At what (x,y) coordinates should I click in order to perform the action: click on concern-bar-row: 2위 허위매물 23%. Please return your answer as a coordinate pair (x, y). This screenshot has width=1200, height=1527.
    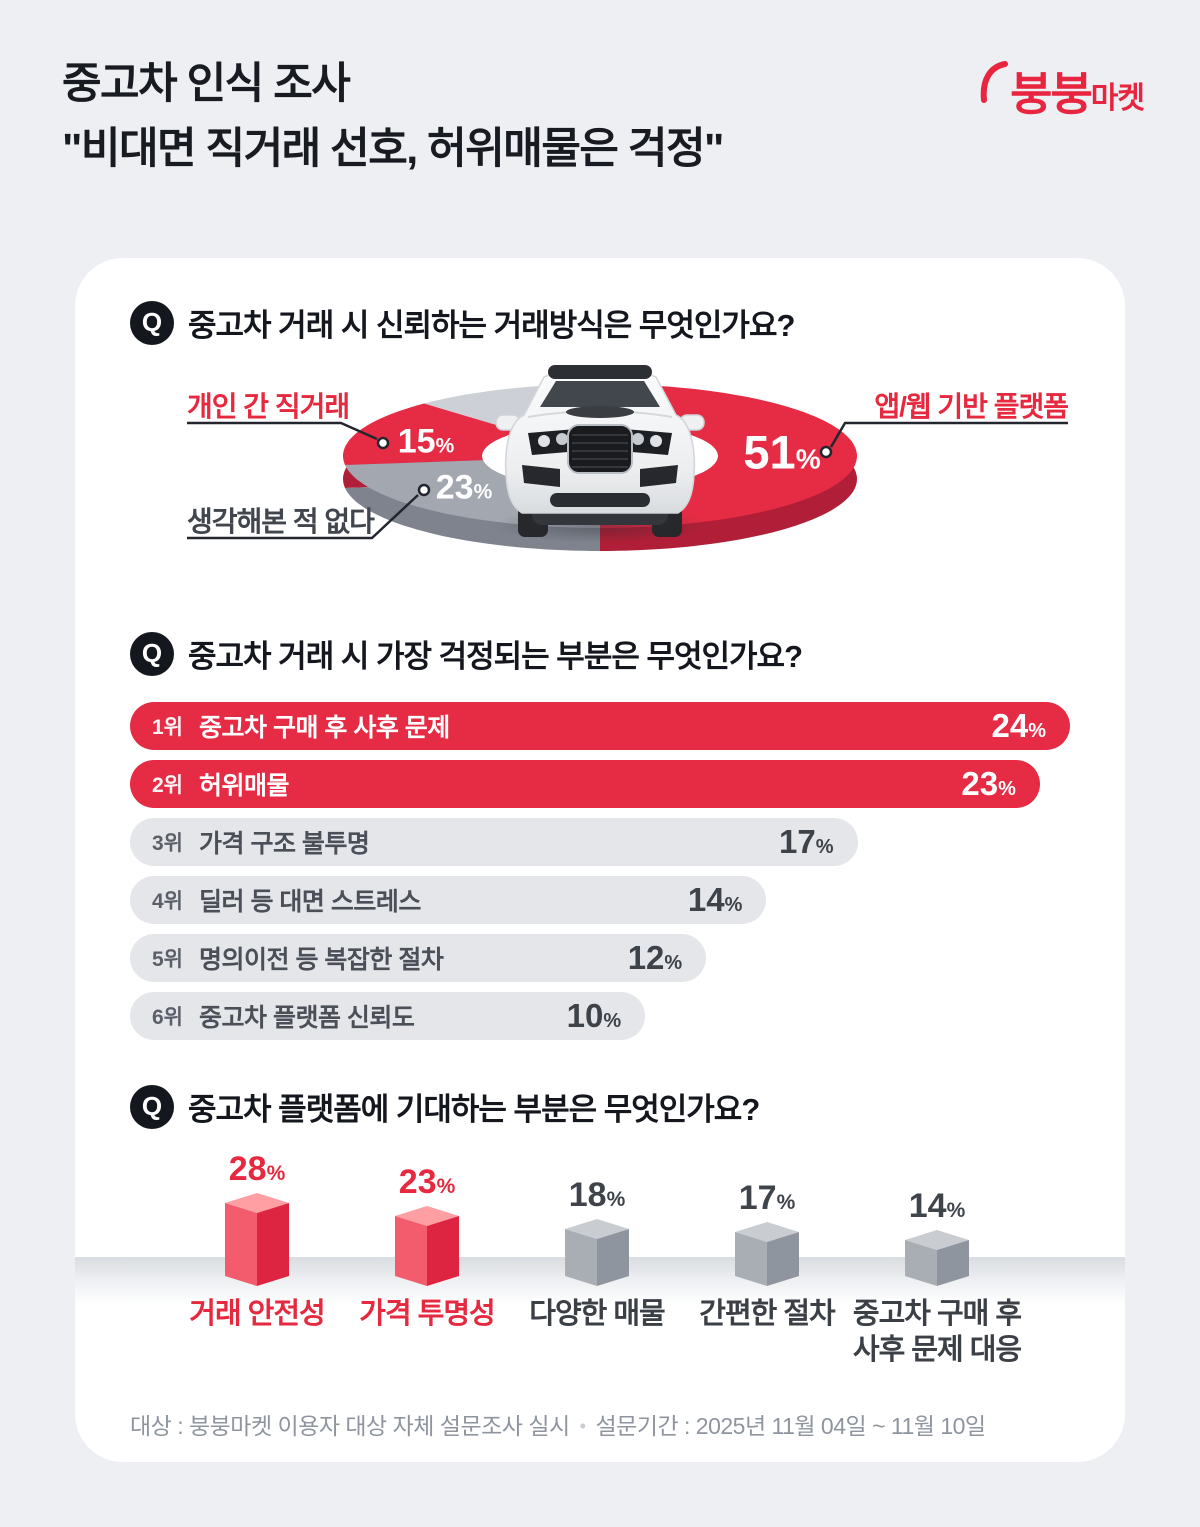
    Looking at the image, I should click on (600, 784).